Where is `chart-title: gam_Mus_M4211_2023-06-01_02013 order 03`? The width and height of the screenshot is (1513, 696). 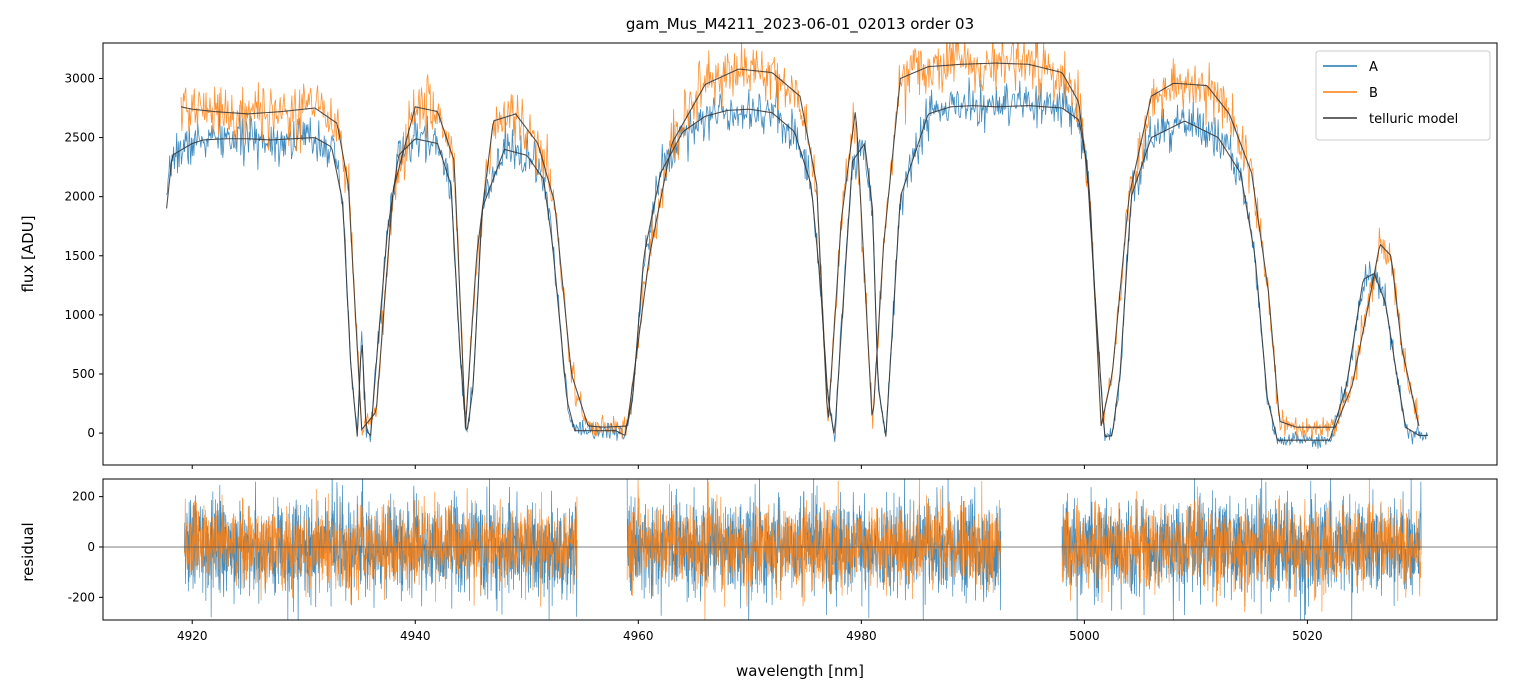 chart-title: gam_Mus_M4211_2023-06-01_02013 order 03 is located at coordinates (800, 24).